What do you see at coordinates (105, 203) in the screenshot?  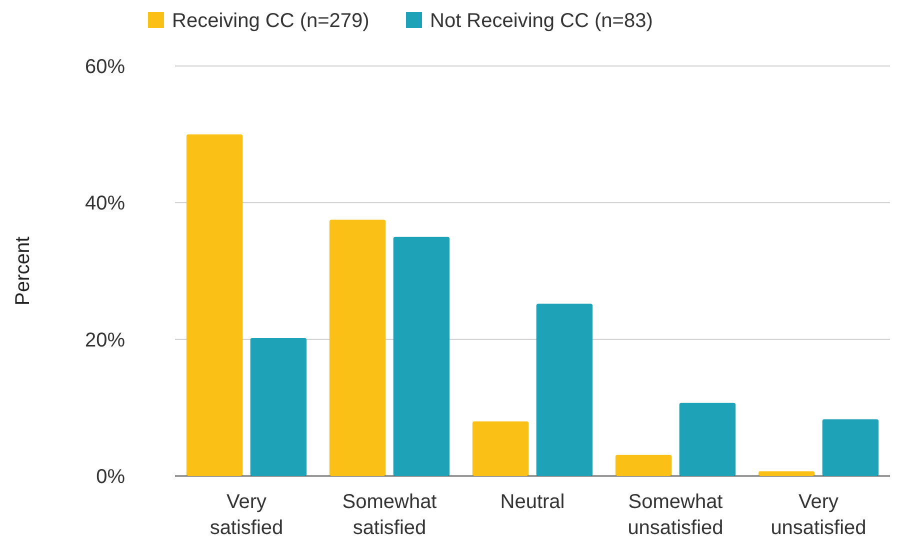 I see `y-tick-label: 40%` at bounding box center [105, 203].